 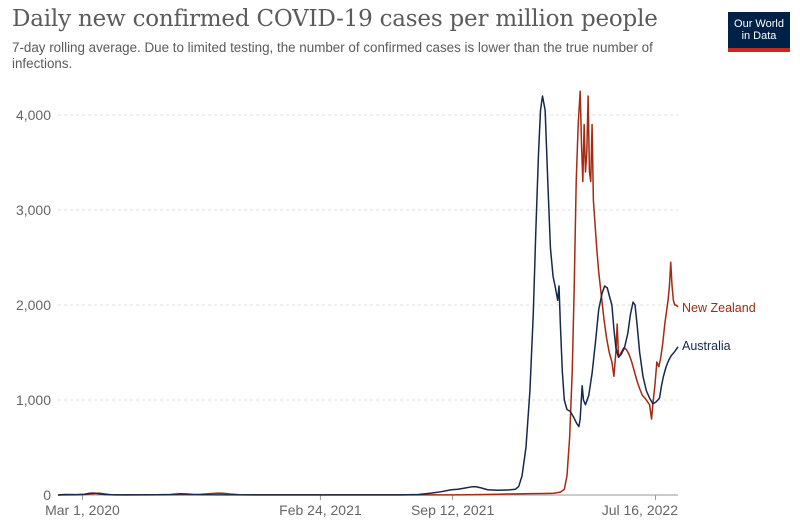 What do you see at coordinates (33, 210) in the screenshot?
I see `y-tick-label: 3,000` at bounding box center [33, 210].